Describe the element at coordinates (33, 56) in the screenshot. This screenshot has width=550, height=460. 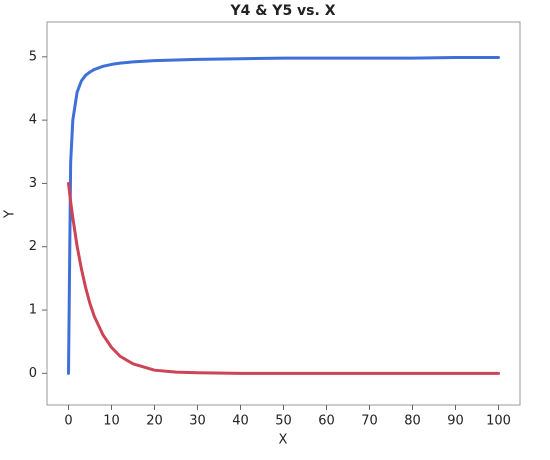
I see `y-tick-label: 5` at that location.